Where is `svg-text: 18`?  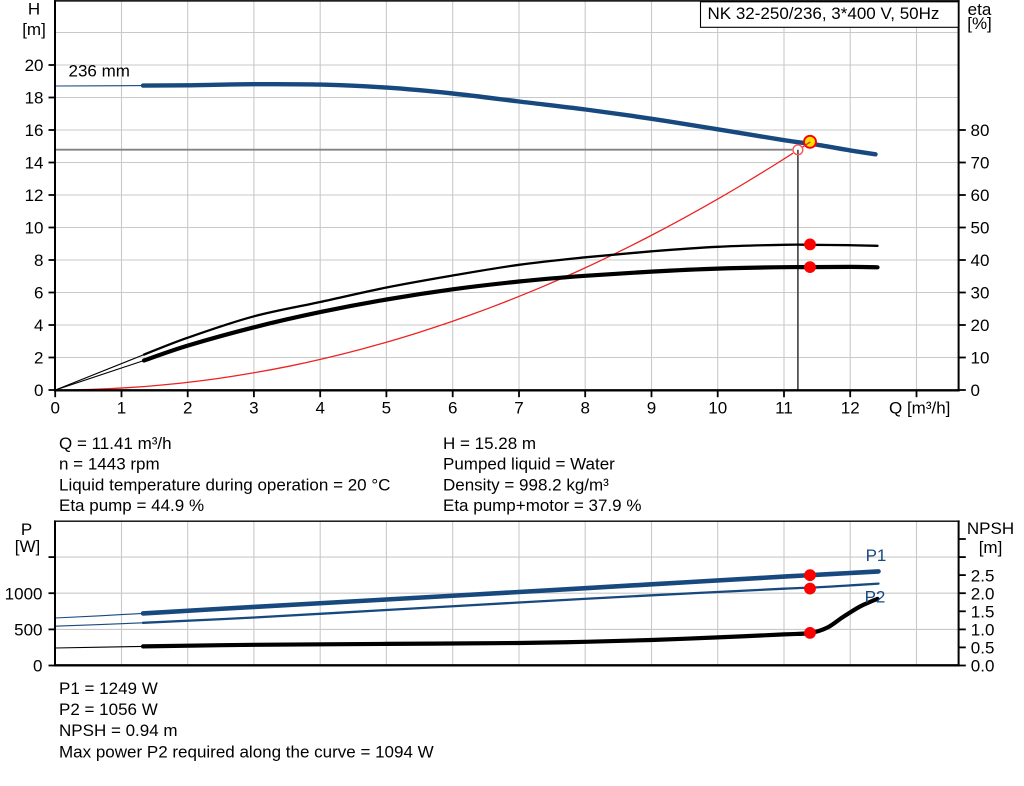 svg-text: 18 is located at coordinates (34, 98).